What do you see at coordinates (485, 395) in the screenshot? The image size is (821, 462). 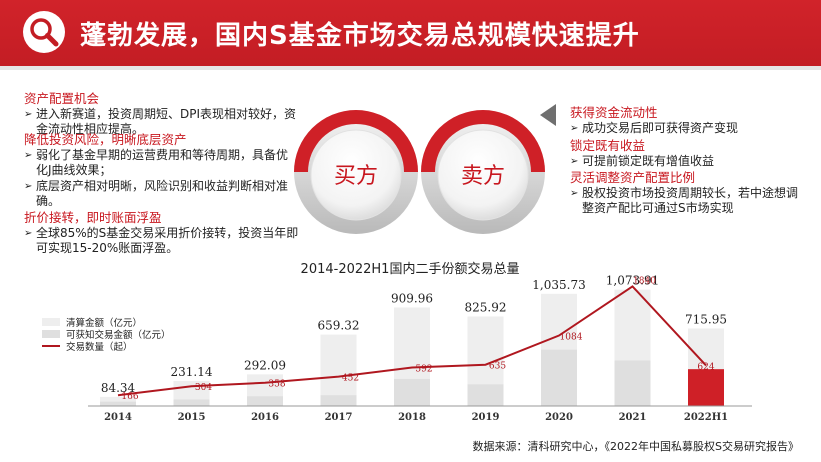 I see `bar-known-2019` at bounding box center [485, 395].